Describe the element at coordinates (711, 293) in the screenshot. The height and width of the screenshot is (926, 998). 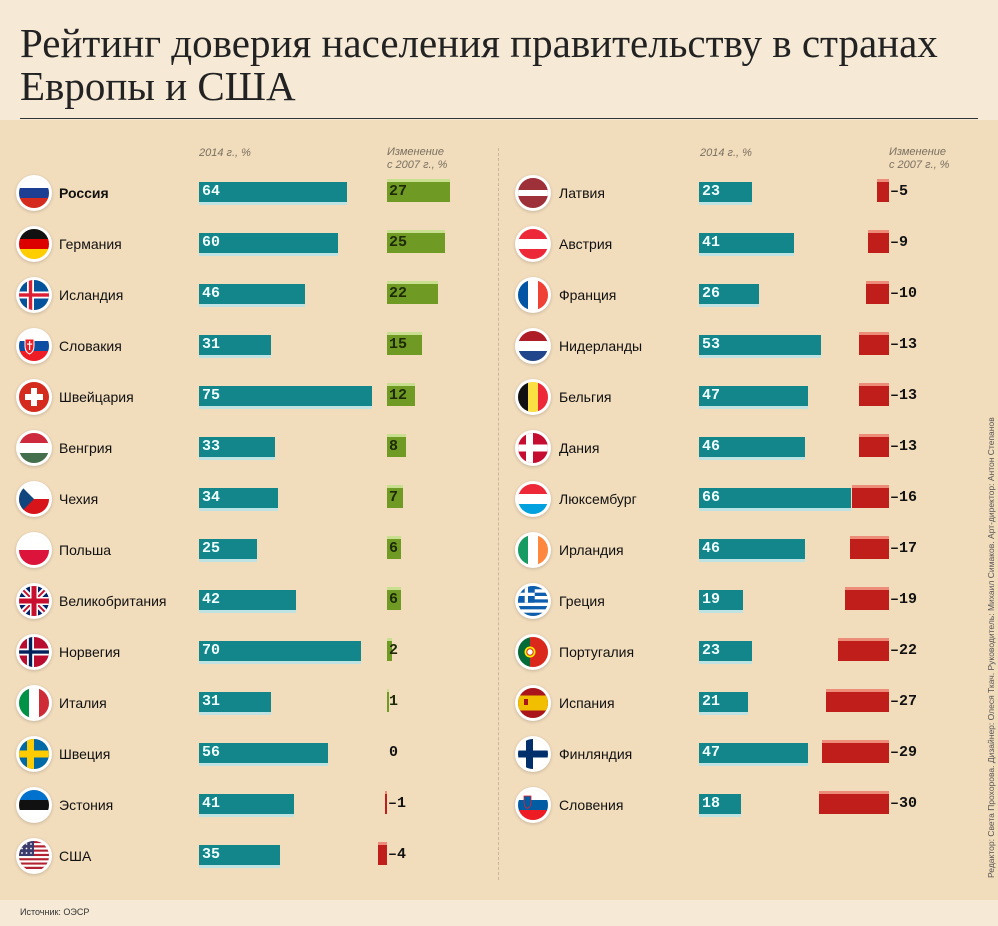
I see `value-label: 26` at that location.